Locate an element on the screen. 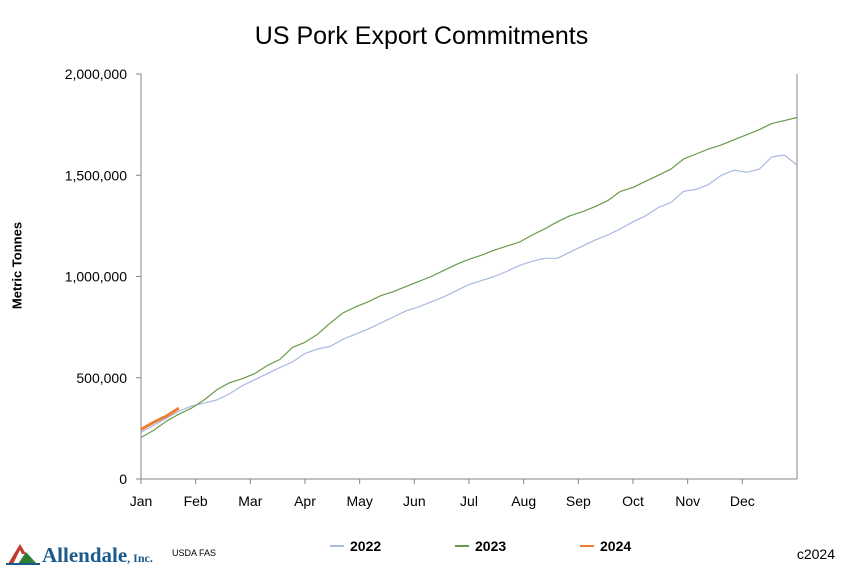 This screenshot has width=843, height=573. x-tick-label: Jul is located at coordinates (469, 501).